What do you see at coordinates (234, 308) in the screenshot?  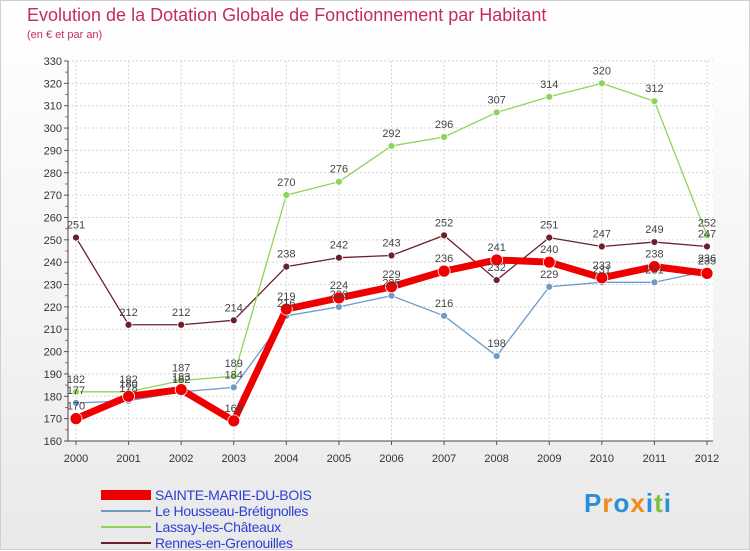 I see `data-label: 214` at bounding box center [234, 308].